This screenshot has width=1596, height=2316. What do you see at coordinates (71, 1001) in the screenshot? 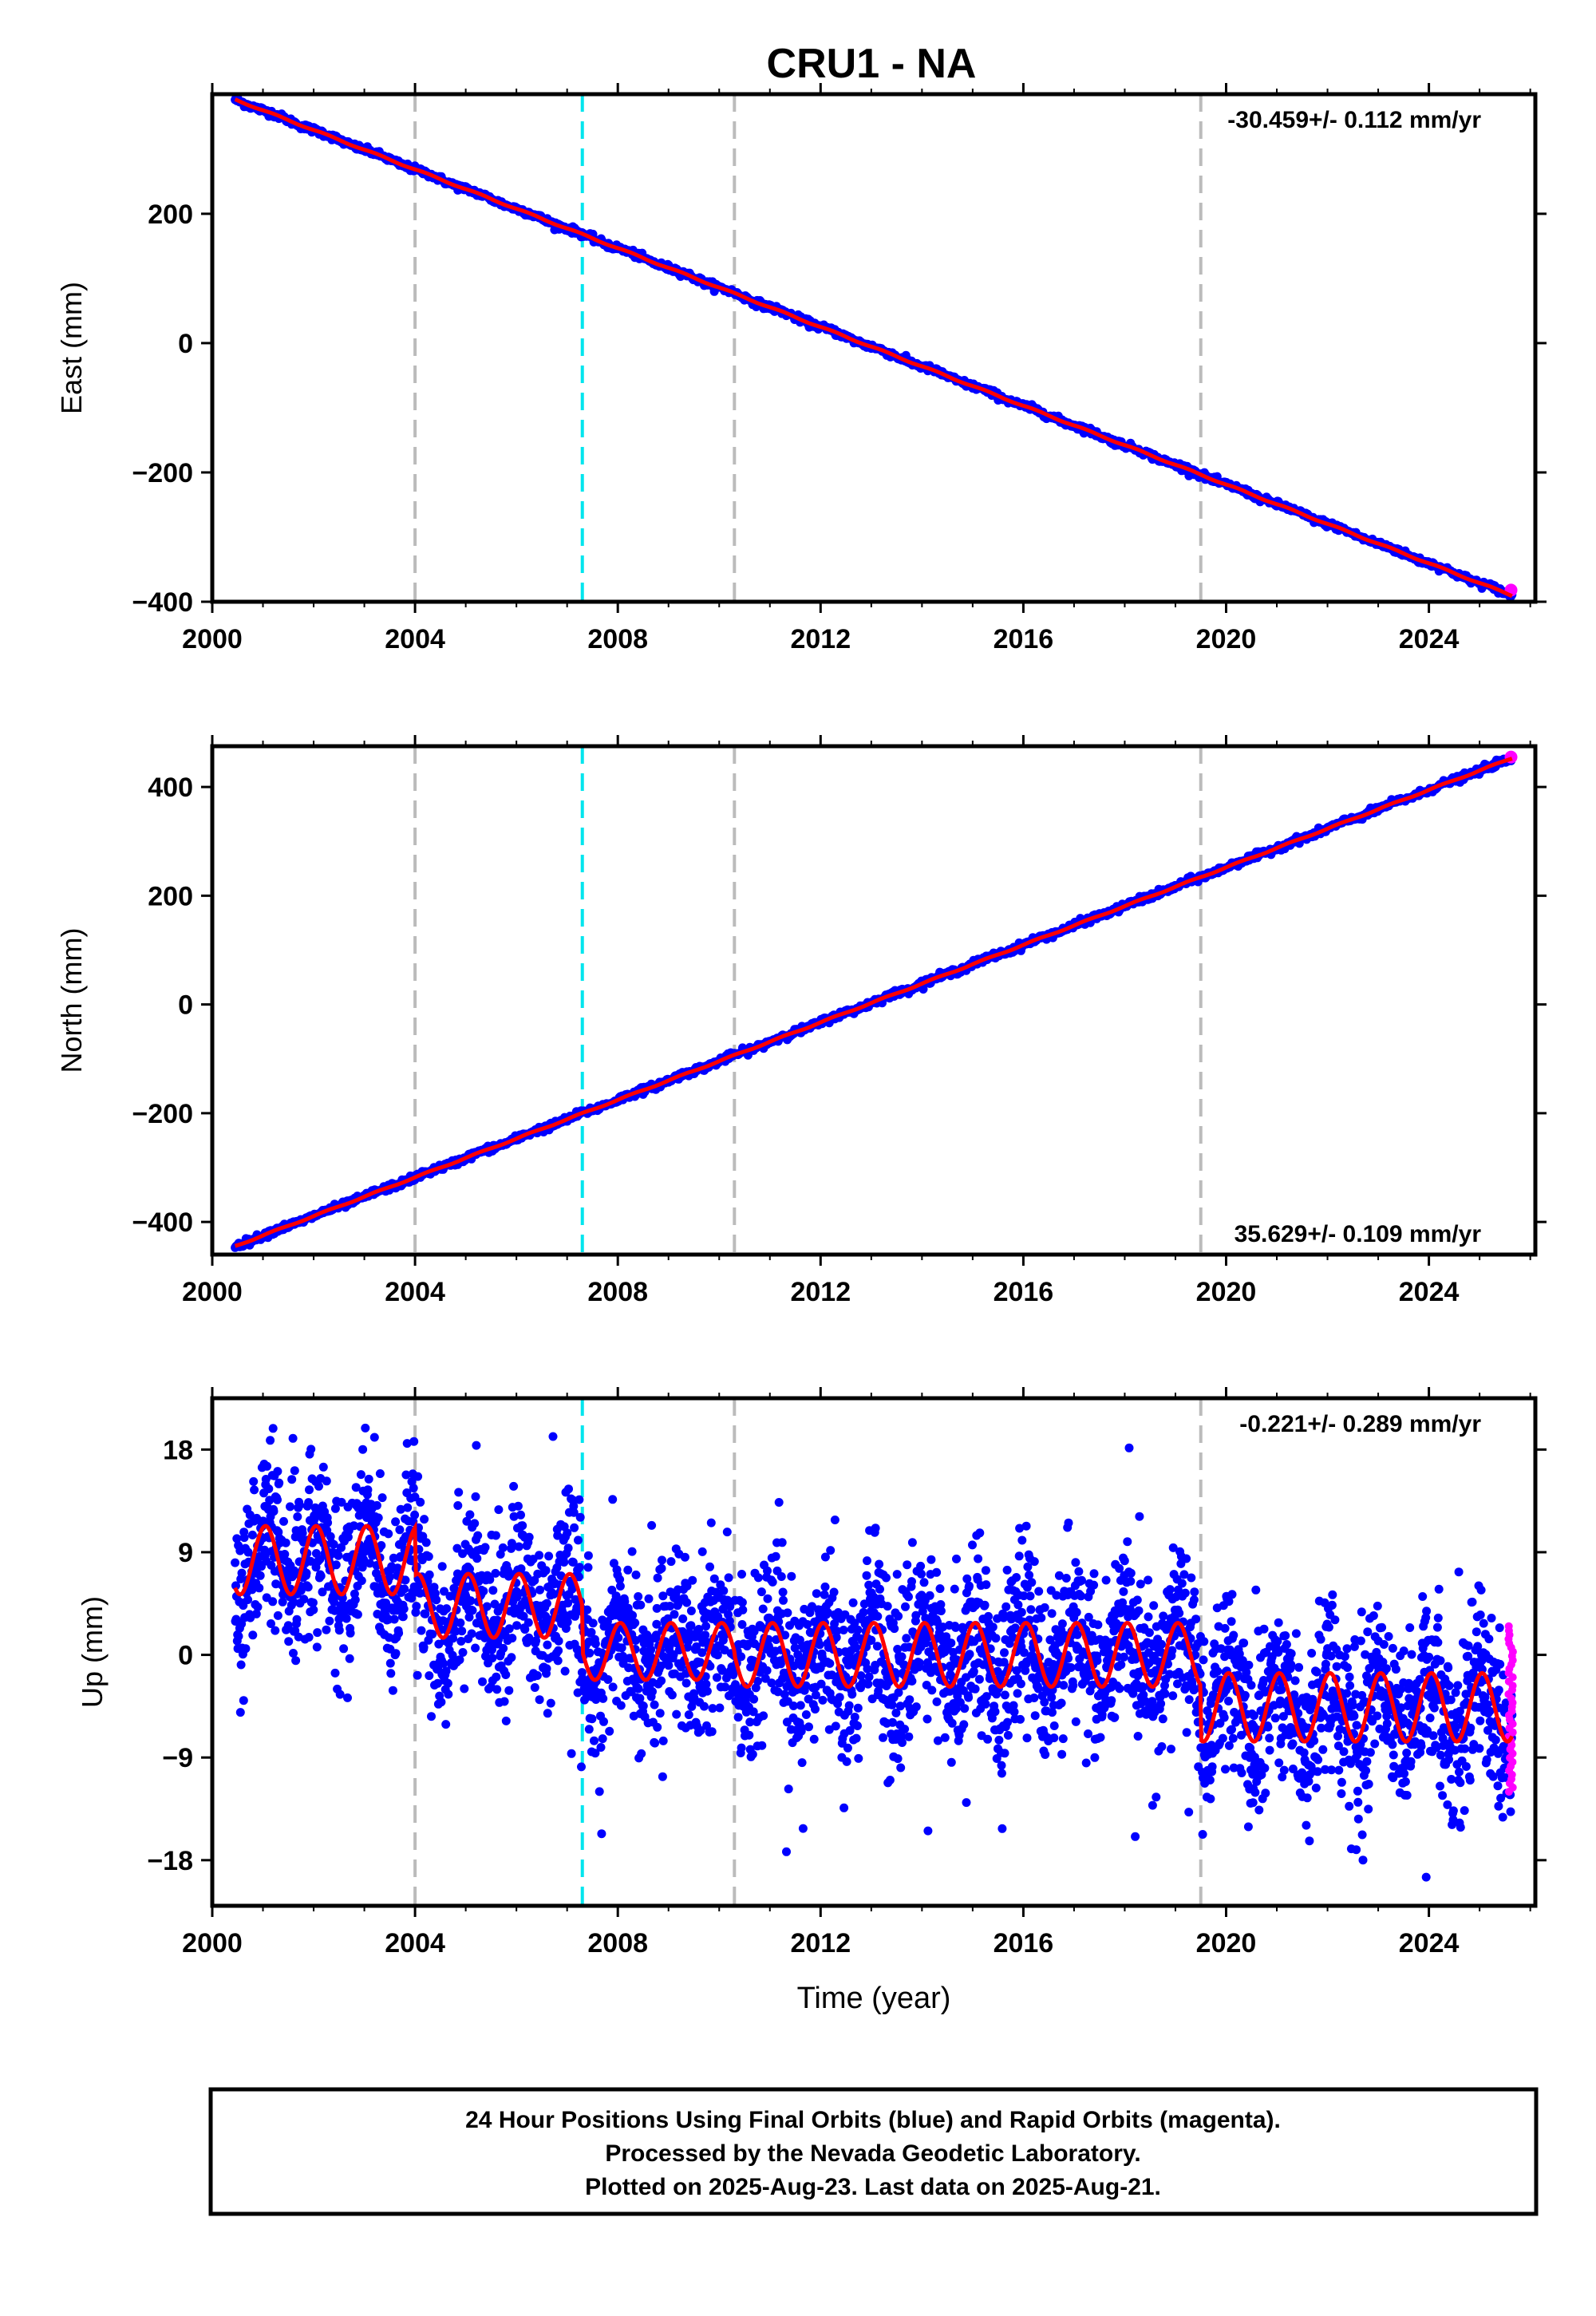
I see `y-axis-label: North (mm)` at bounding box center [71, 1001].